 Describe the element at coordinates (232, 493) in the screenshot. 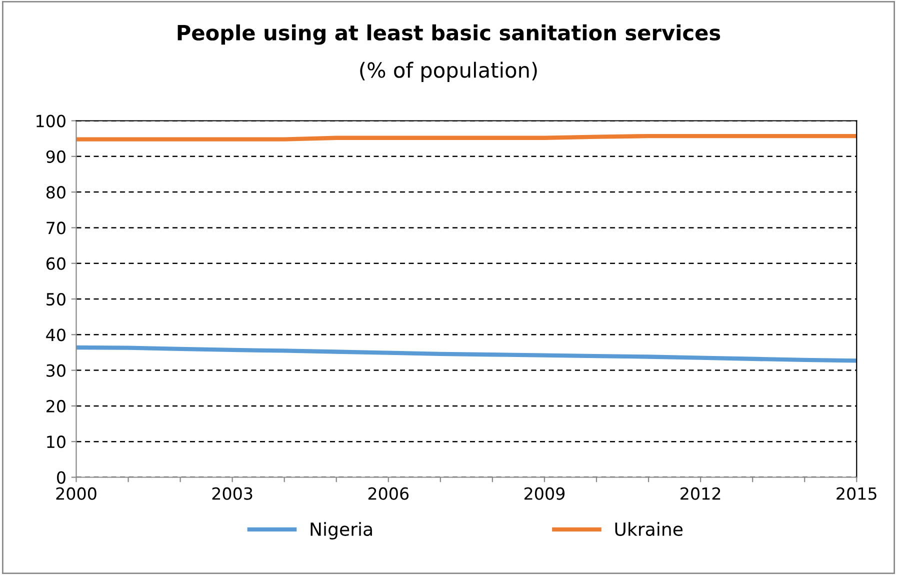

I see `x-tick-label: 2003` at that location.